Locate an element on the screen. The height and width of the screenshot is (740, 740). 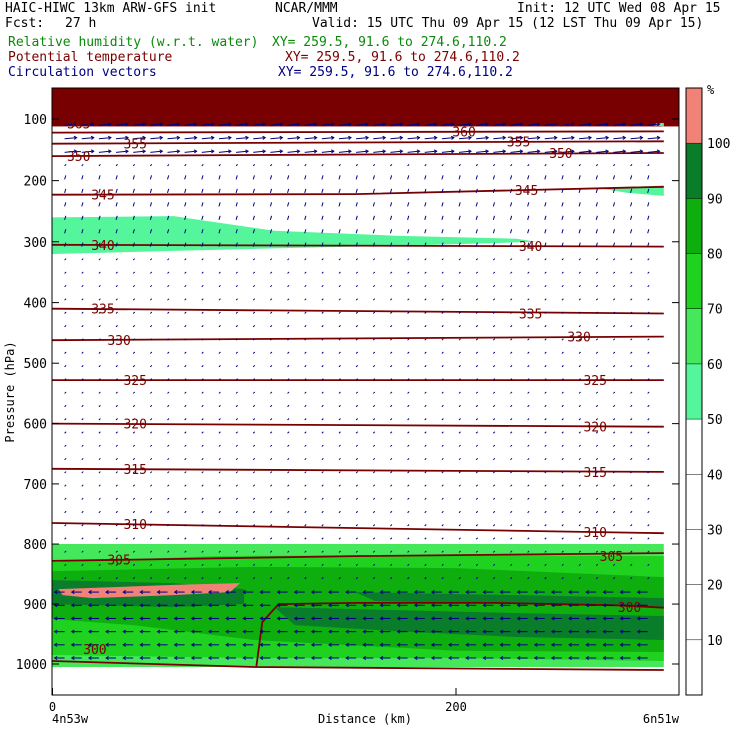
end-location-label: 6n51w is located at coordinates (661, 719).